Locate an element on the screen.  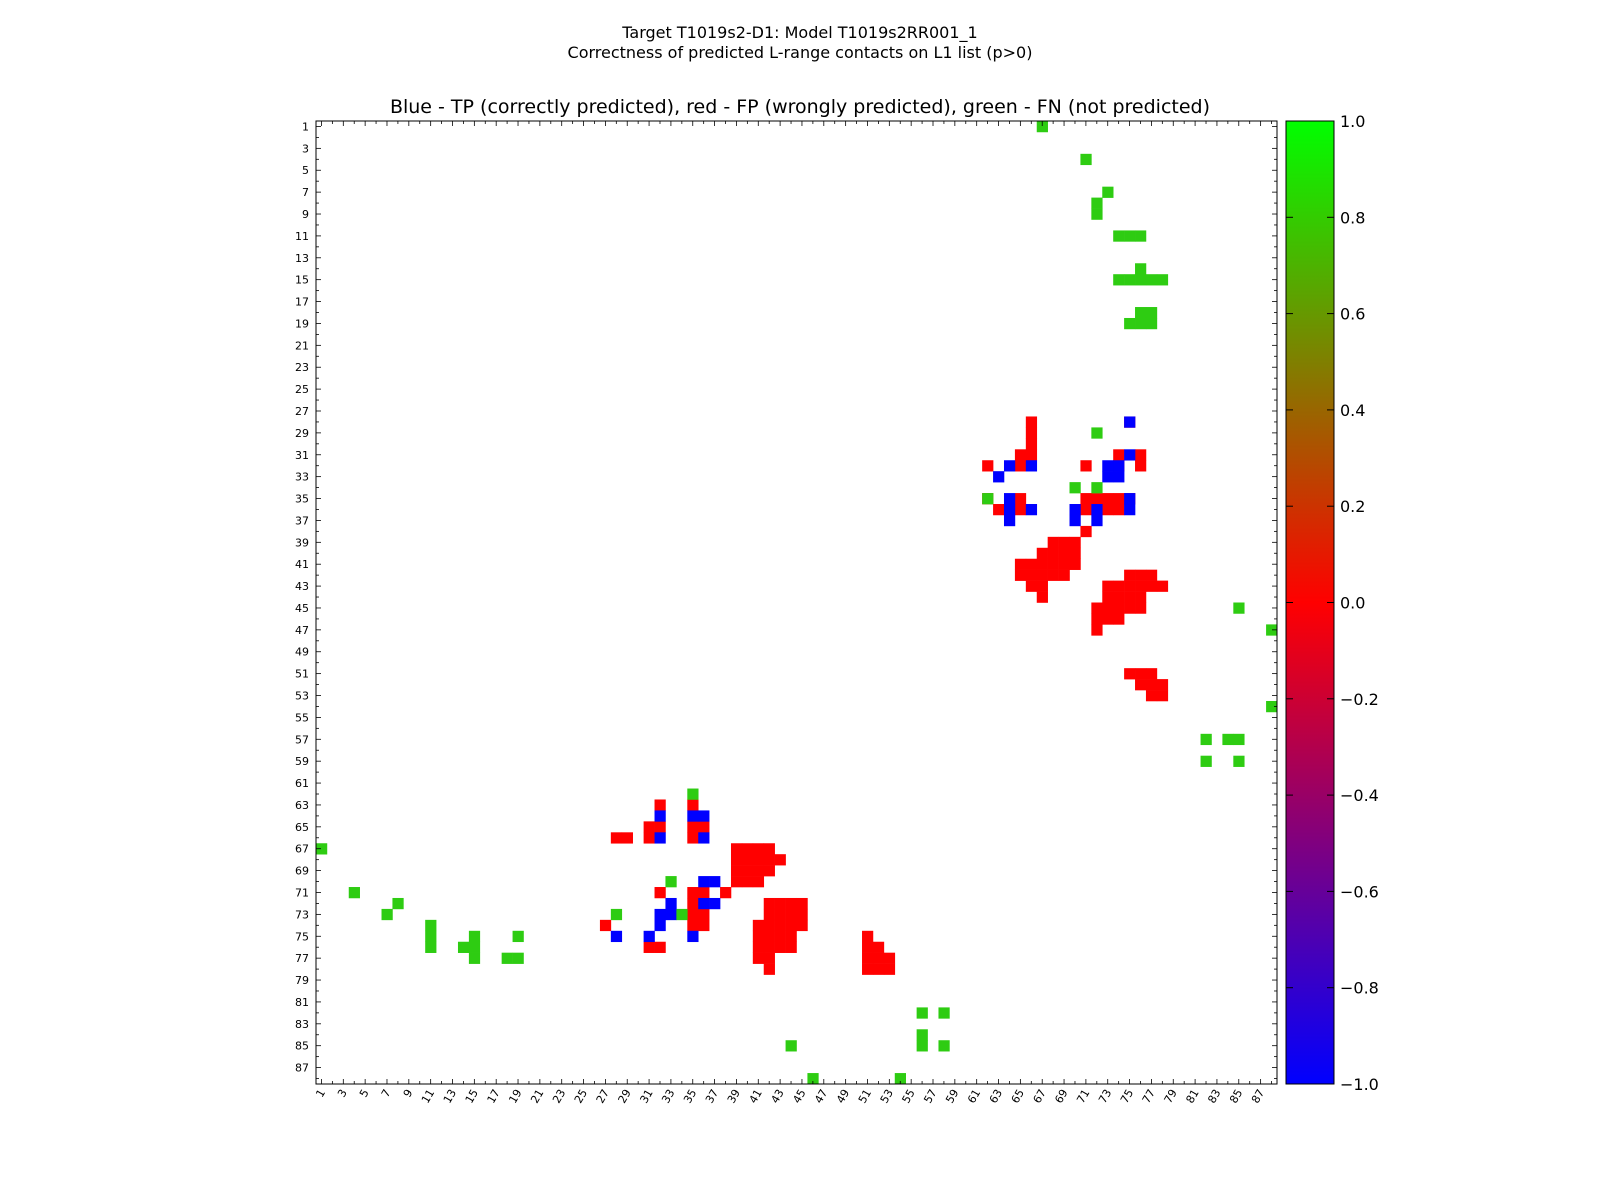
x-tick-label: 37 is located at coordinates (712, 1096).